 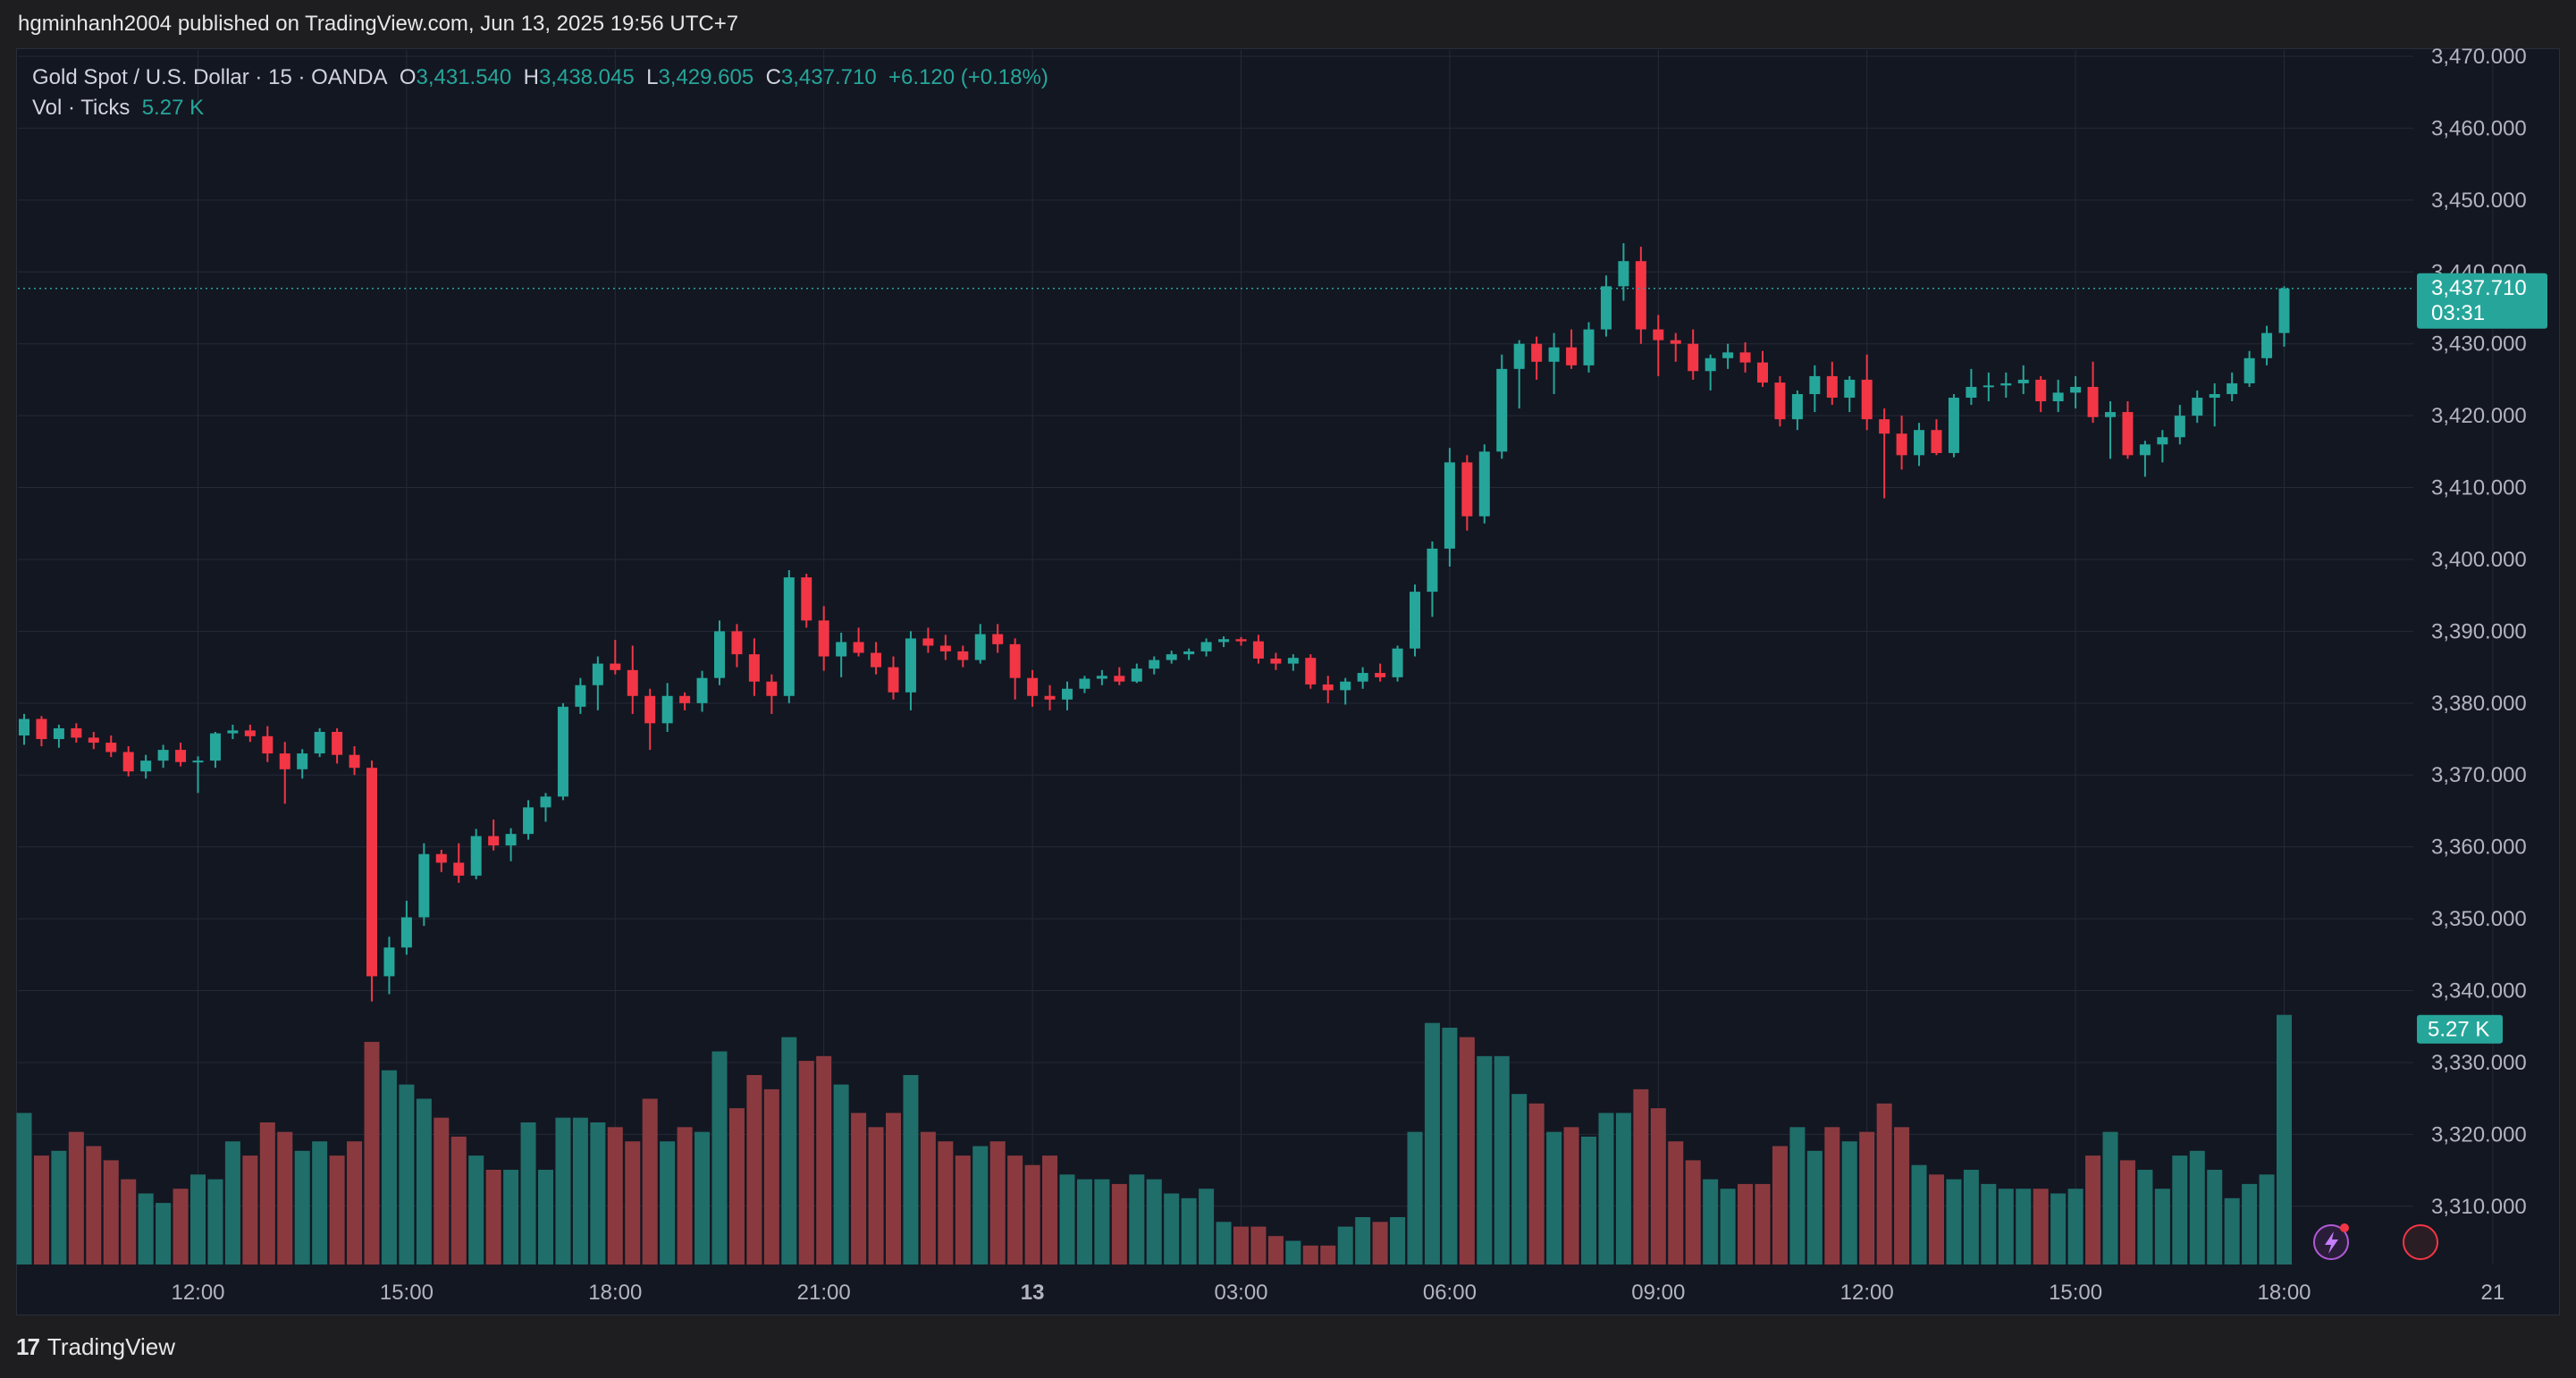 What do you see at coordinates (2479, 631) in the screenshot?
I see `y-tick-label: 3,390.000` at bounding box center [2479, 631].